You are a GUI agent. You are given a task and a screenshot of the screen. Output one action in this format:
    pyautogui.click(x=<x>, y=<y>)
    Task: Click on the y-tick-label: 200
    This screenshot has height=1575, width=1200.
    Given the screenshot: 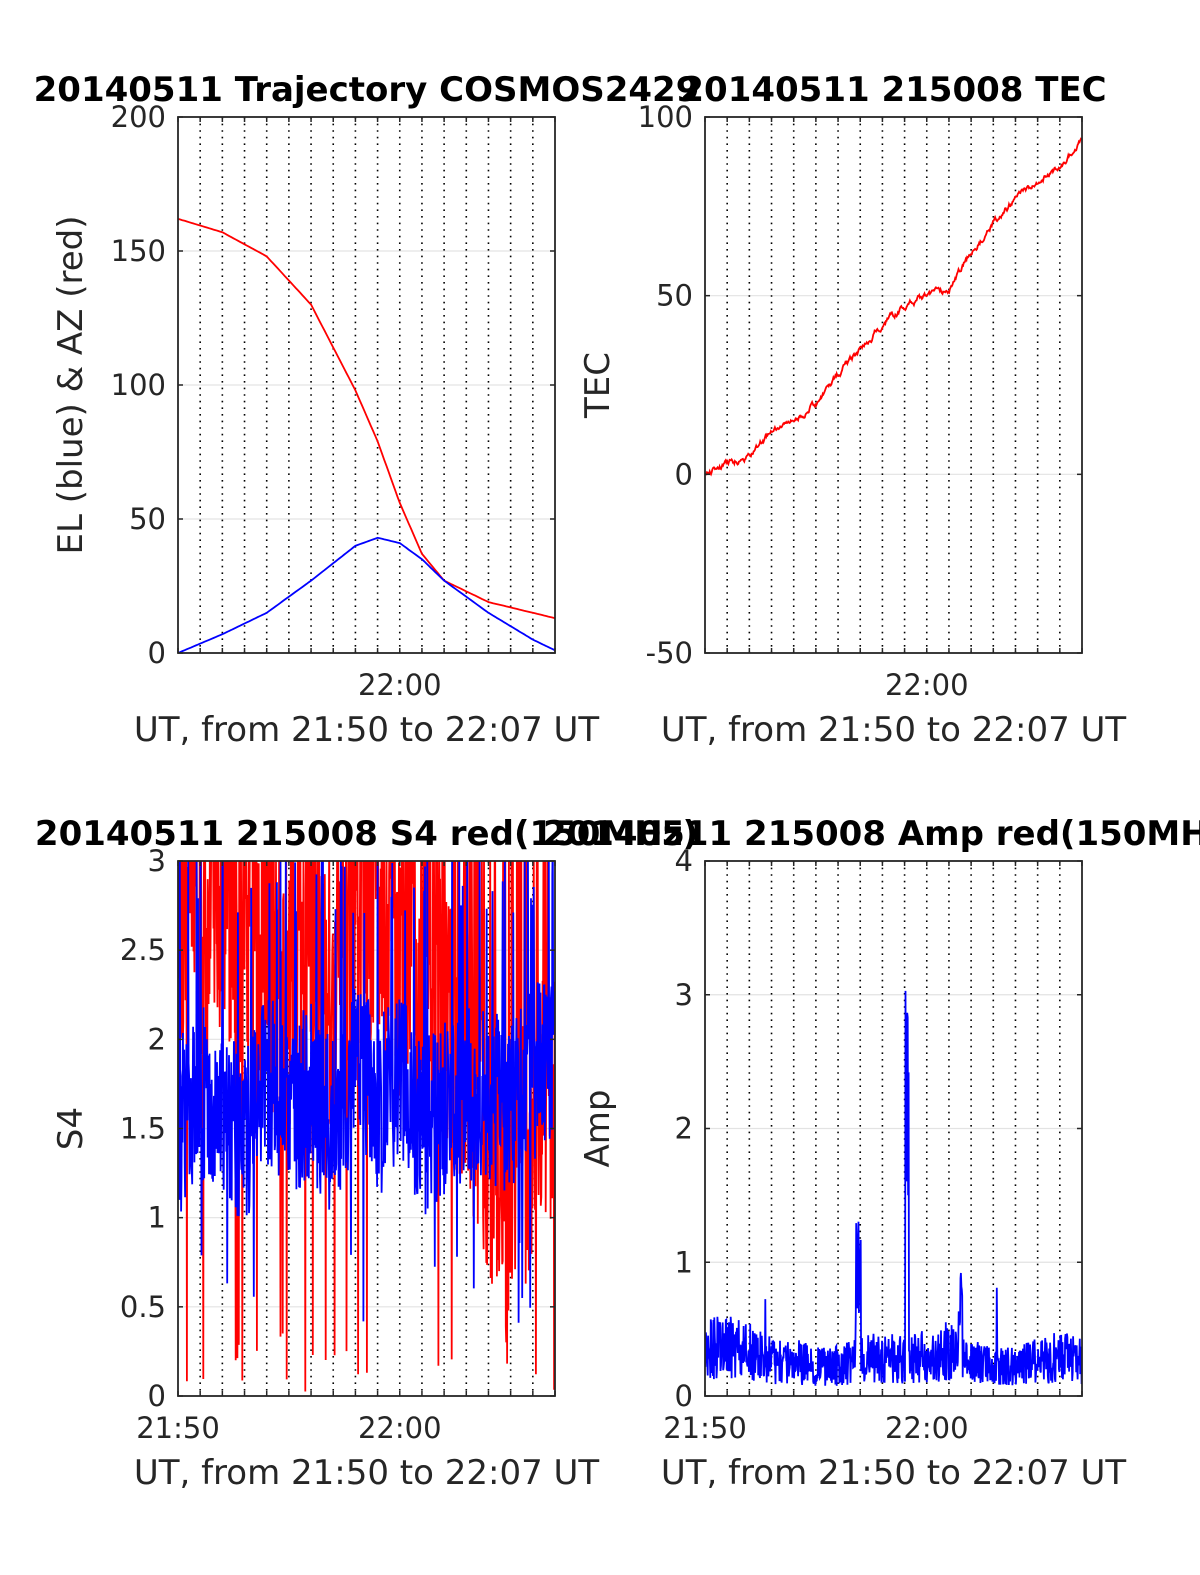 What is the action you would take?
    pyautogui.click(x=138, y=117)
    